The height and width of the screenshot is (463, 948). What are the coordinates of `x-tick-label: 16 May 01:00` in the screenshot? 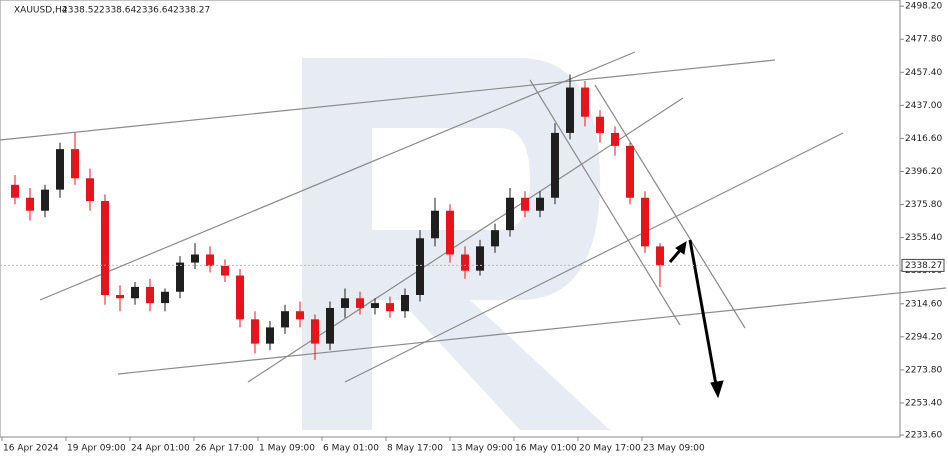 It's located at (546, 449).